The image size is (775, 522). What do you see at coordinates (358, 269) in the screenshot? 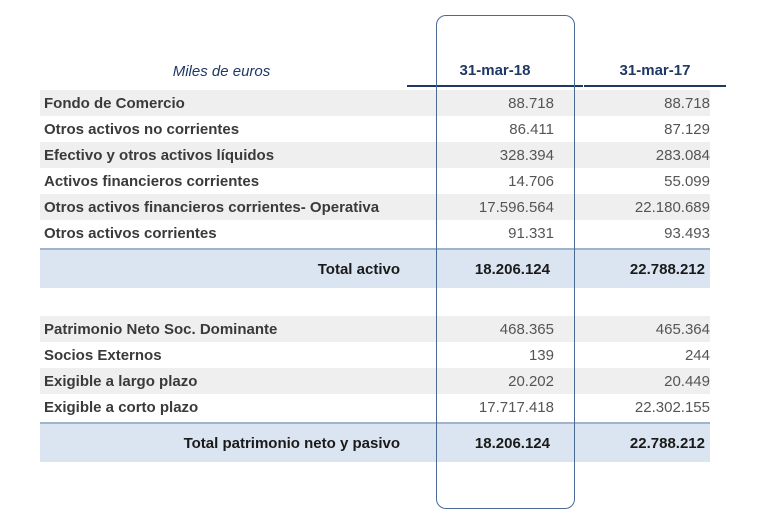
I see `total-label: Total activo` at bounding box center [358, 269].